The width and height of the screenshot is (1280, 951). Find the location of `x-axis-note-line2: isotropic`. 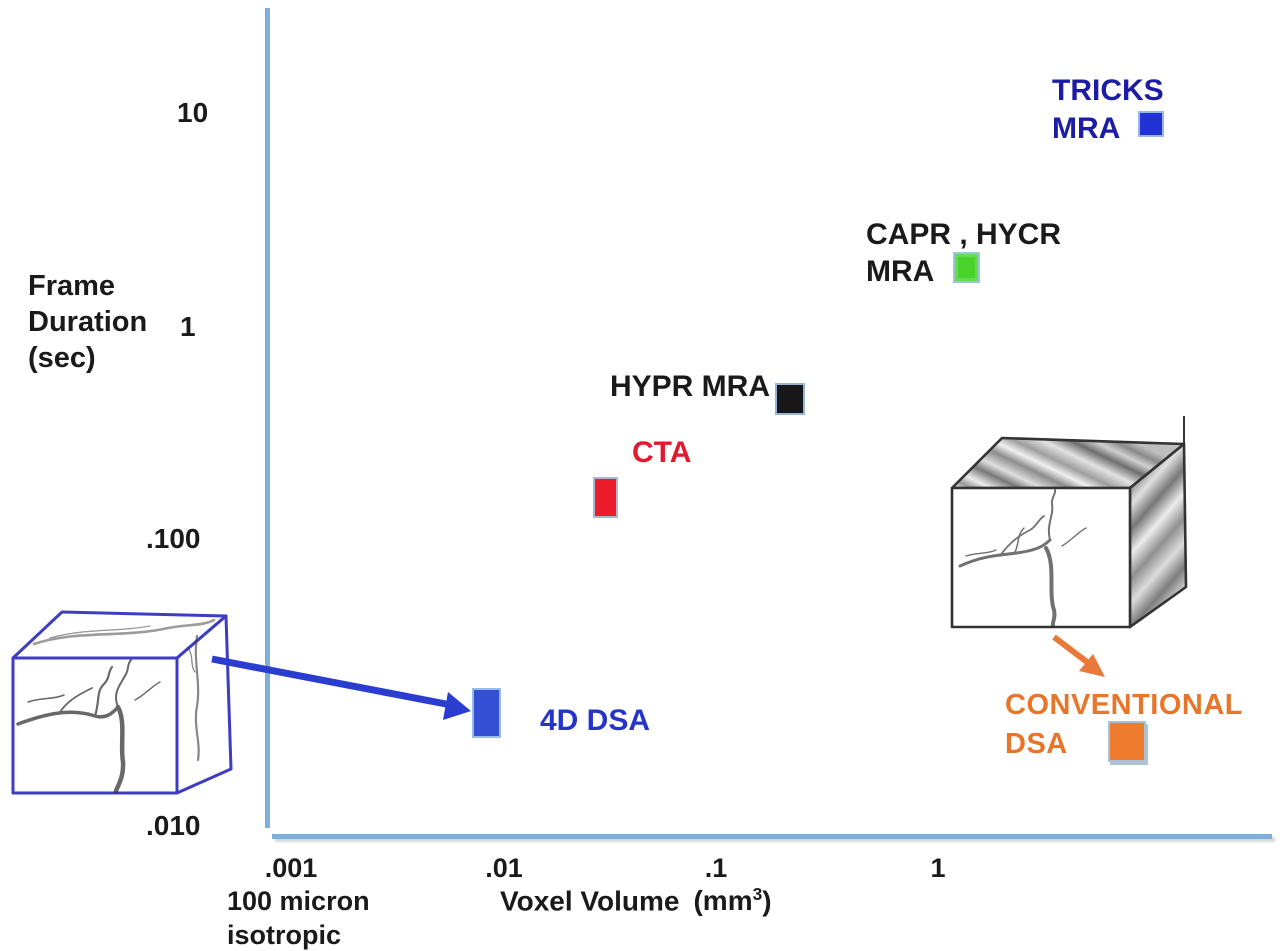

x-axis-note-line2: isotropic is located at coordinates (284, 935).